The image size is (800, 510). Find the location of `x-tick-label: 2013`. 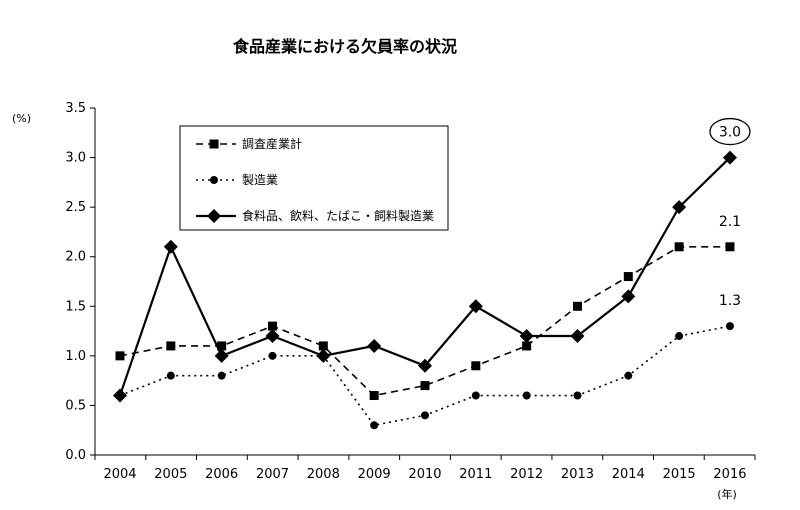

x-tick-label: 2013 is located at coordinates (577, 474).